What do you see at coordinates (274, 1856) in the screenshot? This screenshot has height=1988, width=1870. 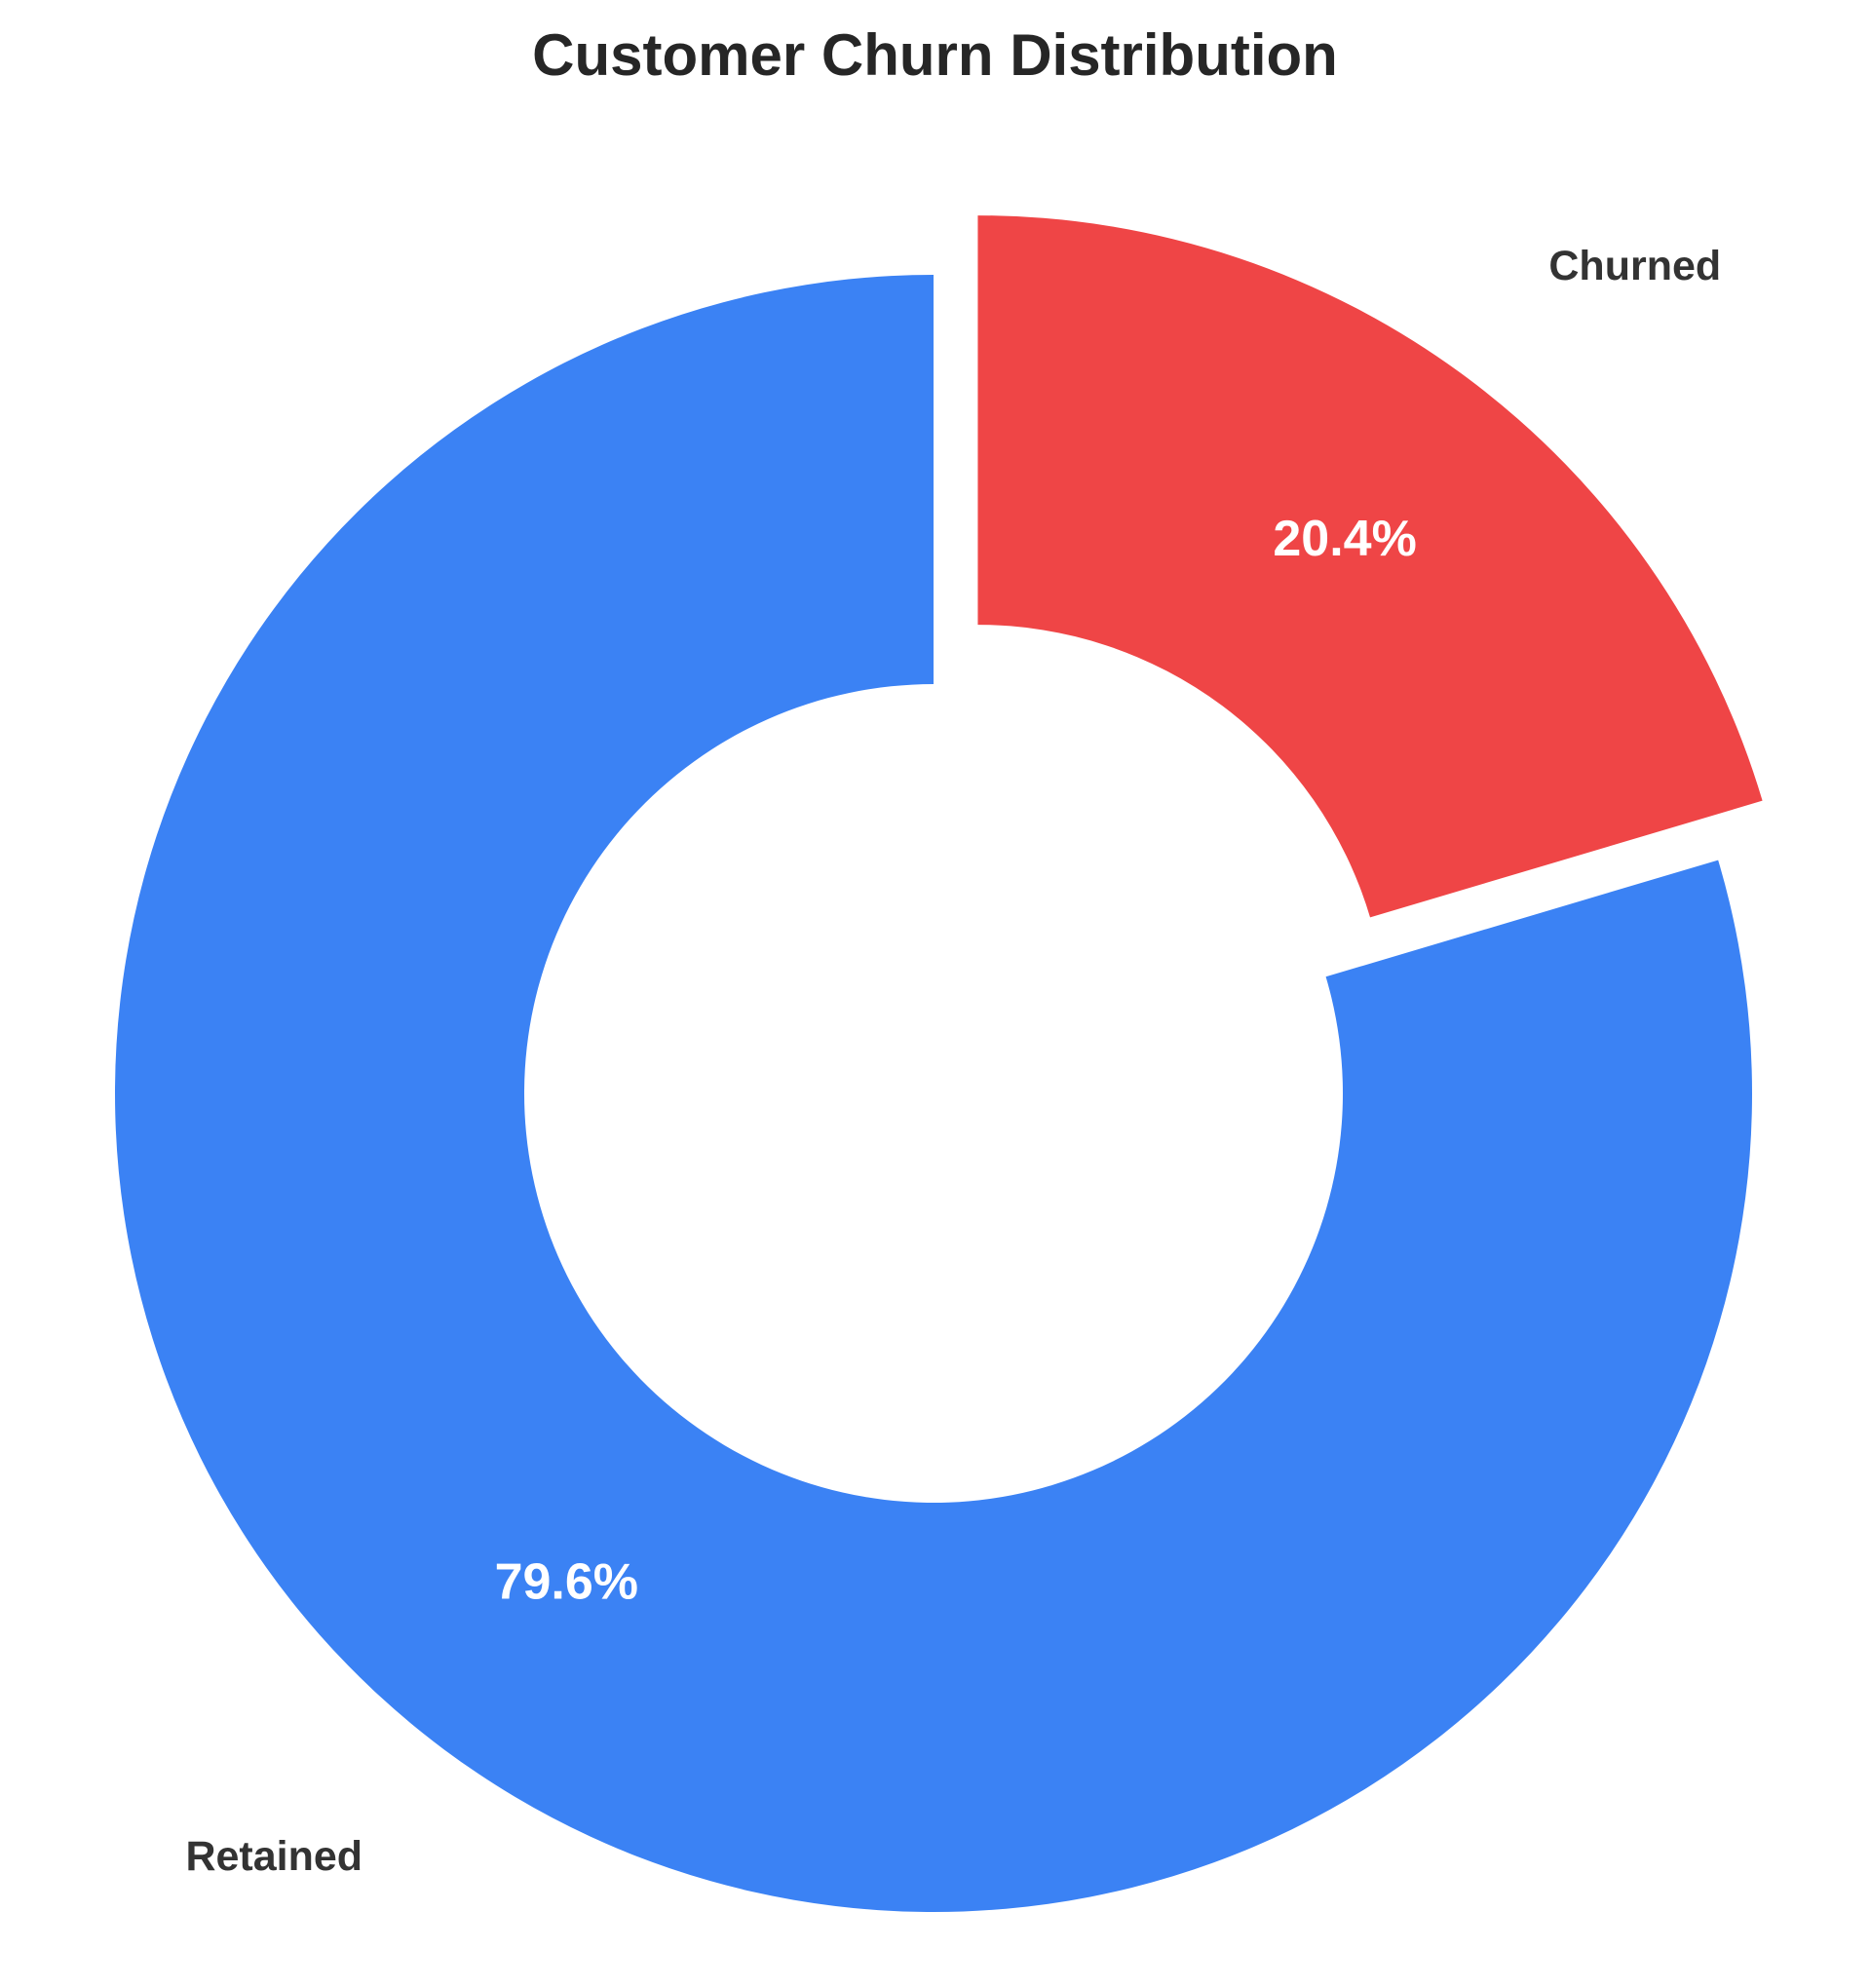 I see `slice-label-retained: Retained` at bounding box center [274, 1856].